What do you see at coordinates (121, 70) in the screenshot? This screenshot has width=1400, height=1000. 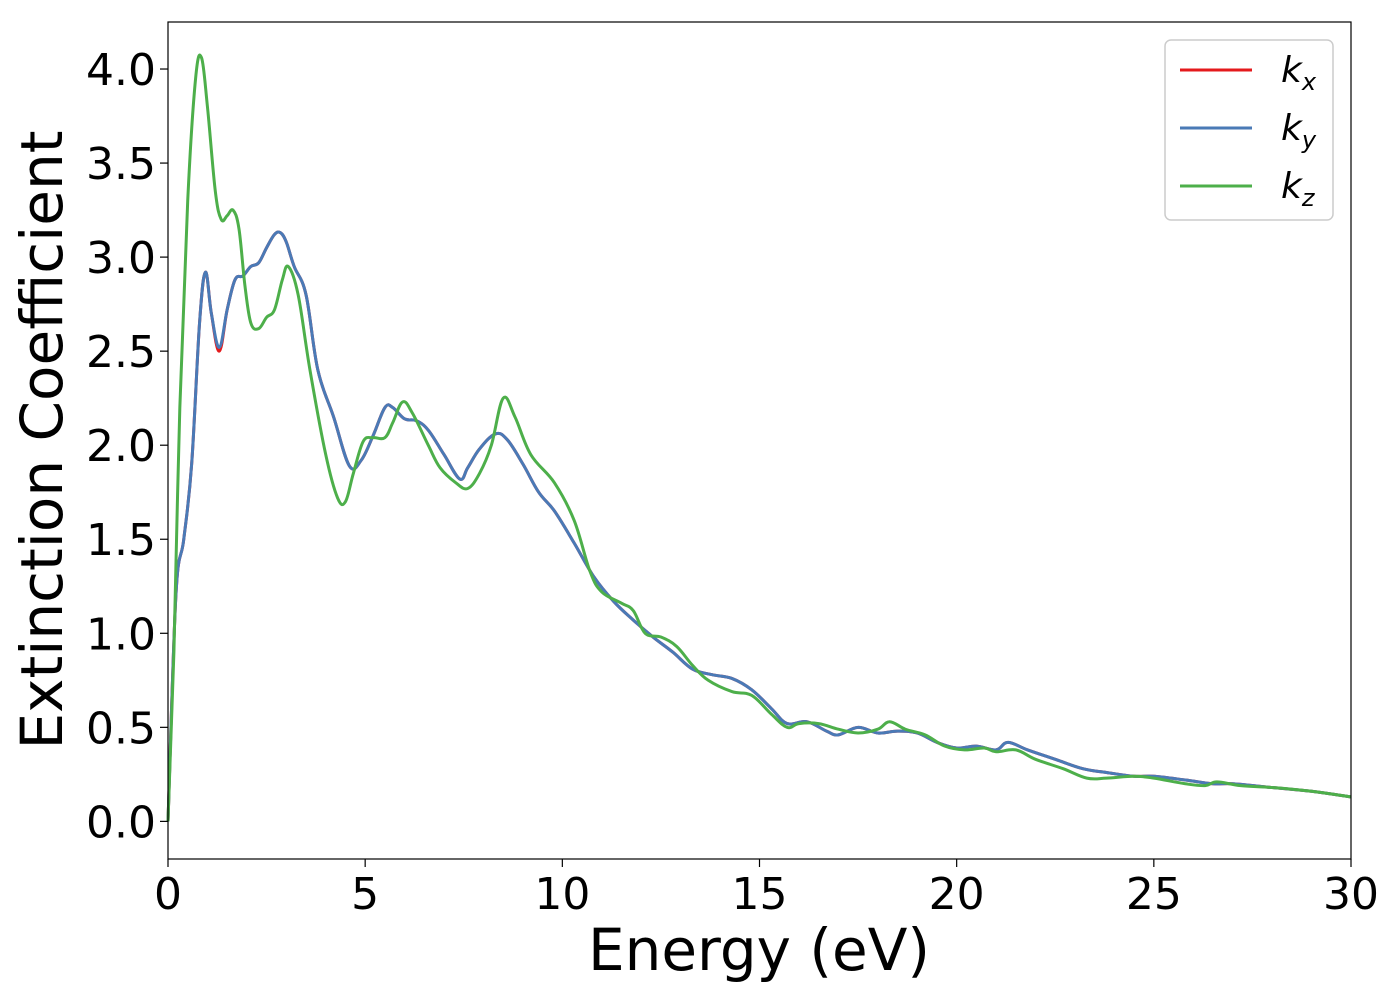 I see `y-tick-label: 4.0` at bounding box center [121, 70].